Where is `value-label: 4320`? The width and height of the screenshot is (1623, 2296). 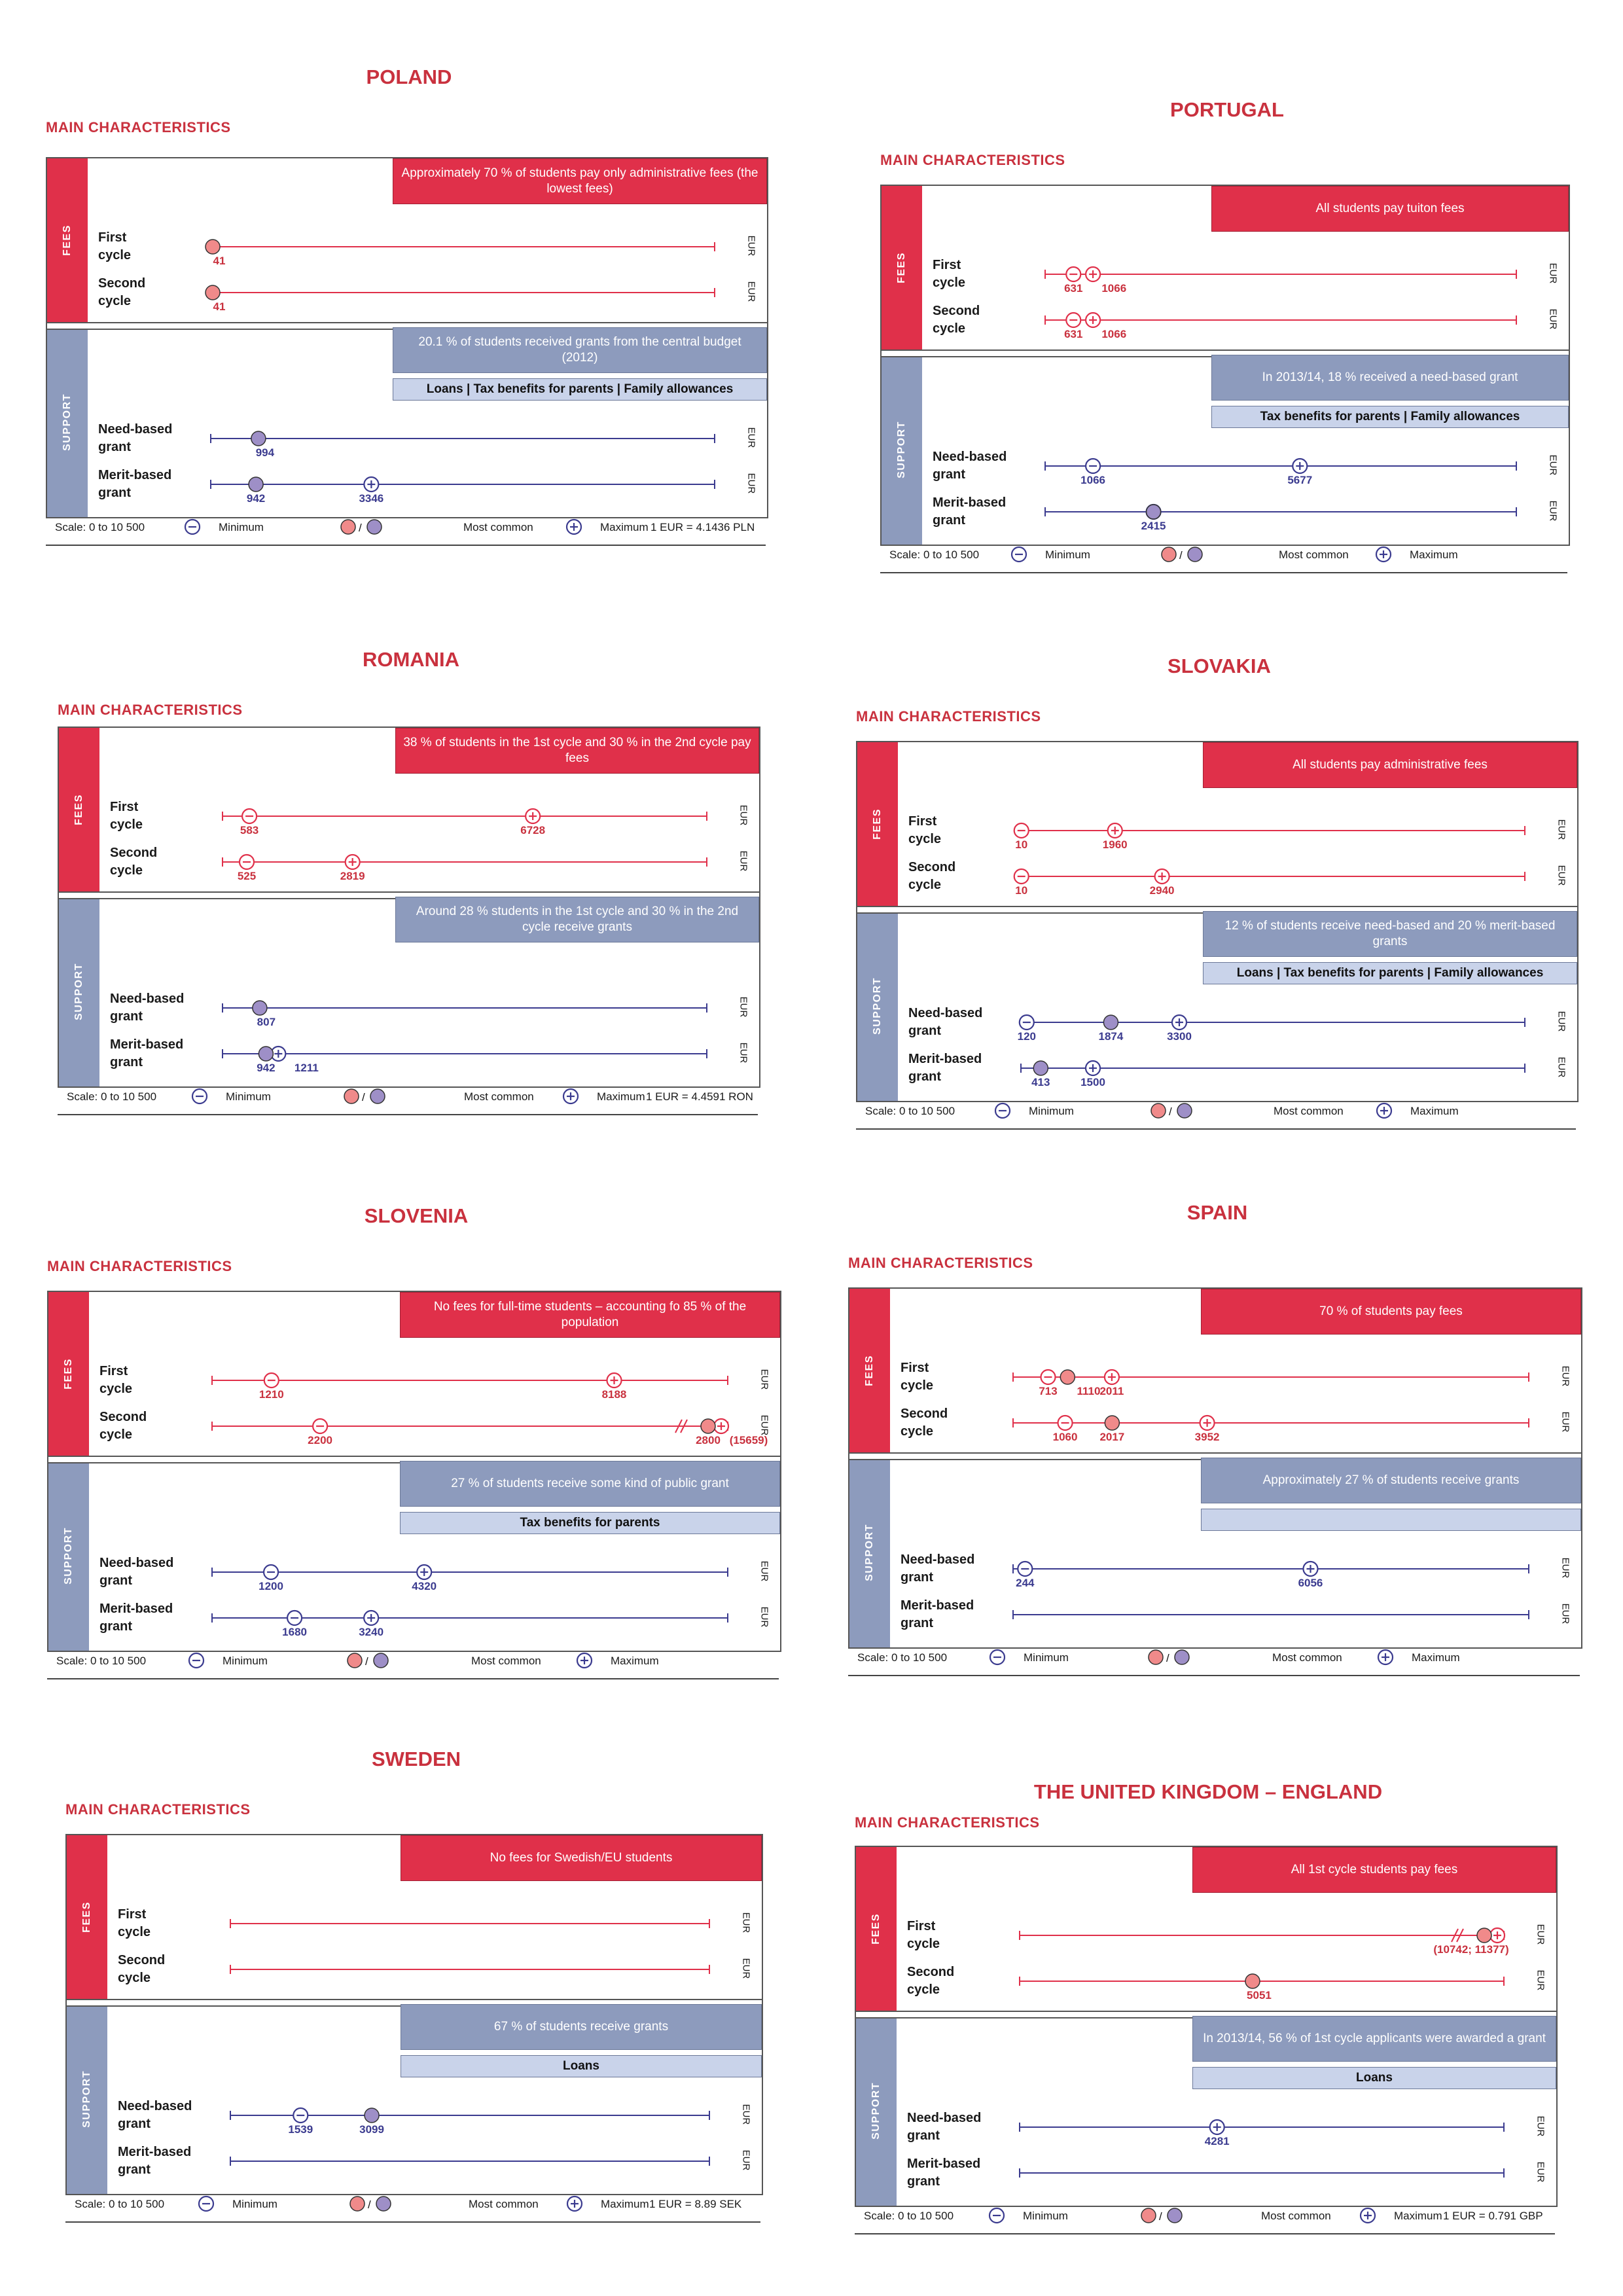 value-label: 4320 is located at coordinates (424, 1586).